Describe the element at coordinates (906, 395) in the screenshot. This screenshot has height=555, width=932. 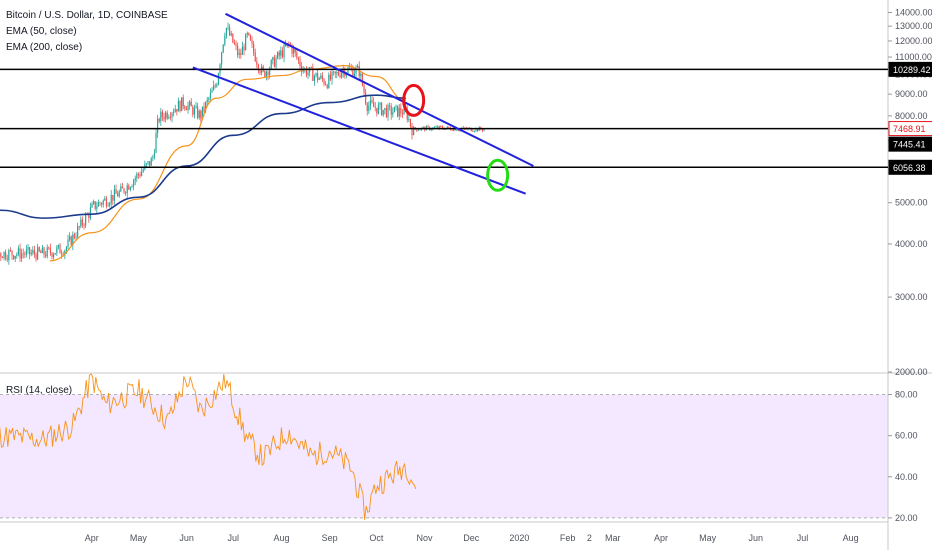
I see `rsi-tick-label: 80.00` at that location.